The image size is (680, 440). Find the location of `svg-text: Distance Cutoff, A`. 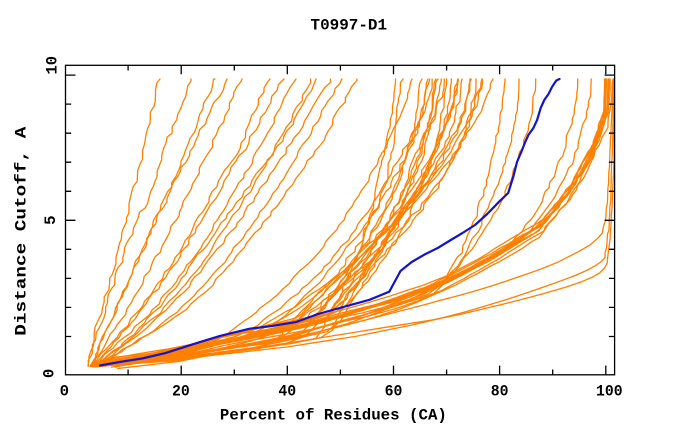

svg-text: Distance Cutoff, A is located at coordinates (22, 231).